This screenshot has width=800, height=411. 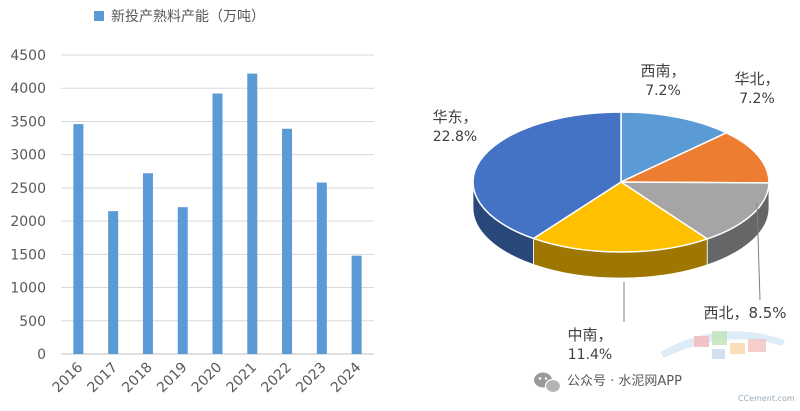 I want to click on site-logo: CCement.com, so click(x=727, y=367).